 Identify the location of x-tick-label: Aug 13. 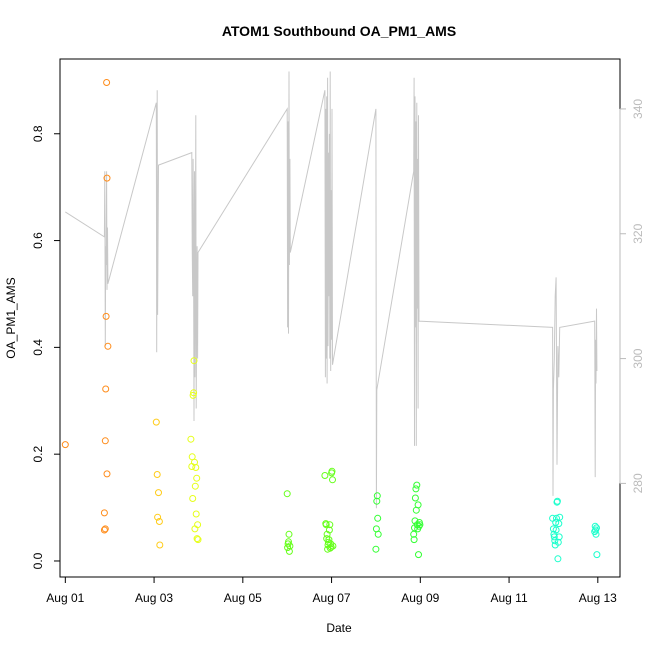
(598, 598).